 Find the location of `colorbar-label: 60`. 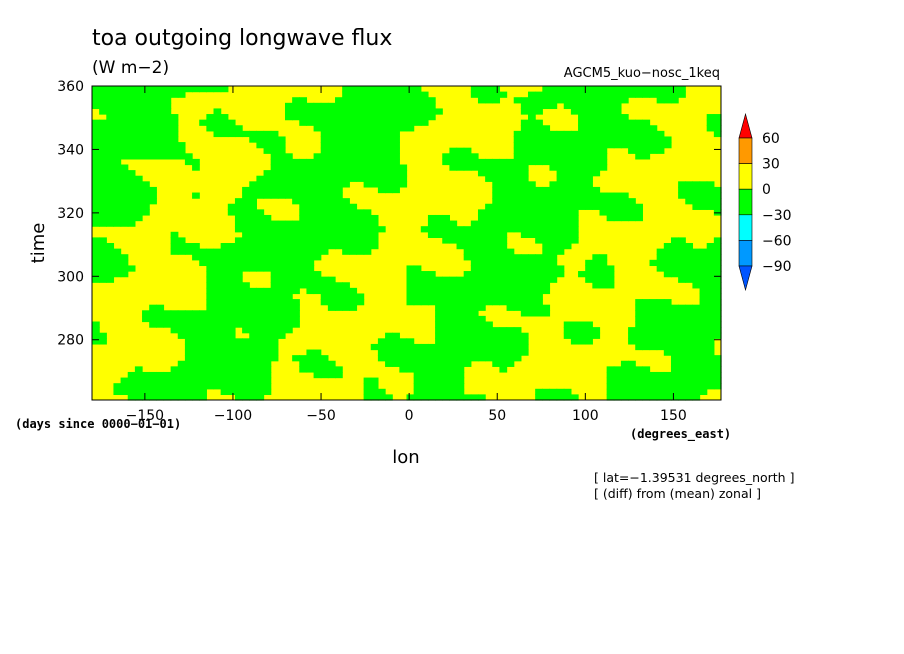

colorbar-label: 60 is located at coordinates (771, 139).